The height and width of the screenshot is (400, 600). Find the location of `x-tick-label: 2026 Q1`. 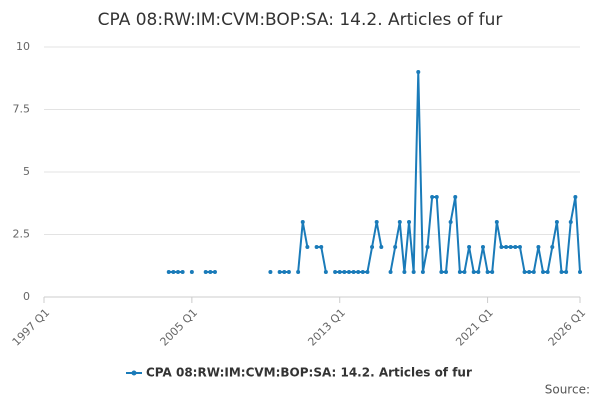

x-tick-label: 2026 Q1 is located at coordinates (567, 327).